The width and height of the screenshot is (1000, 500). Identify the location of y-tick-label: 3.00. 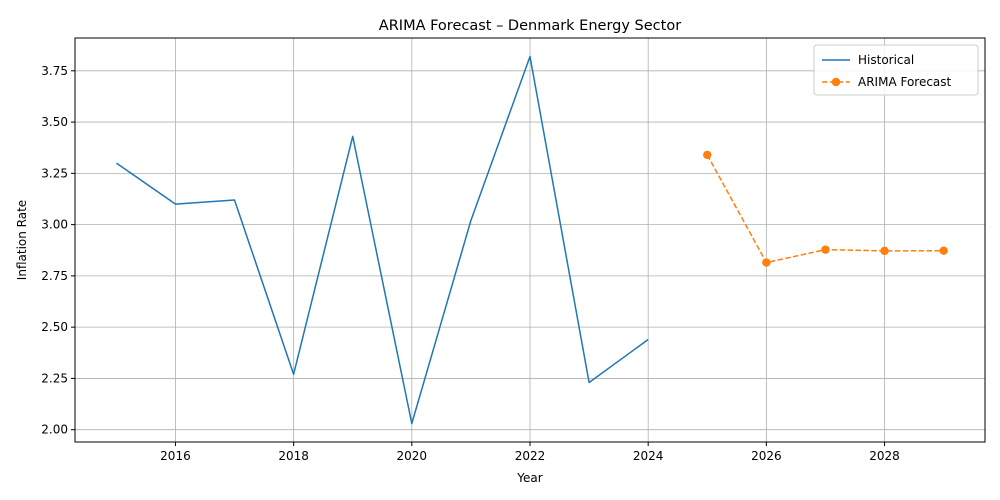
(54, 225).